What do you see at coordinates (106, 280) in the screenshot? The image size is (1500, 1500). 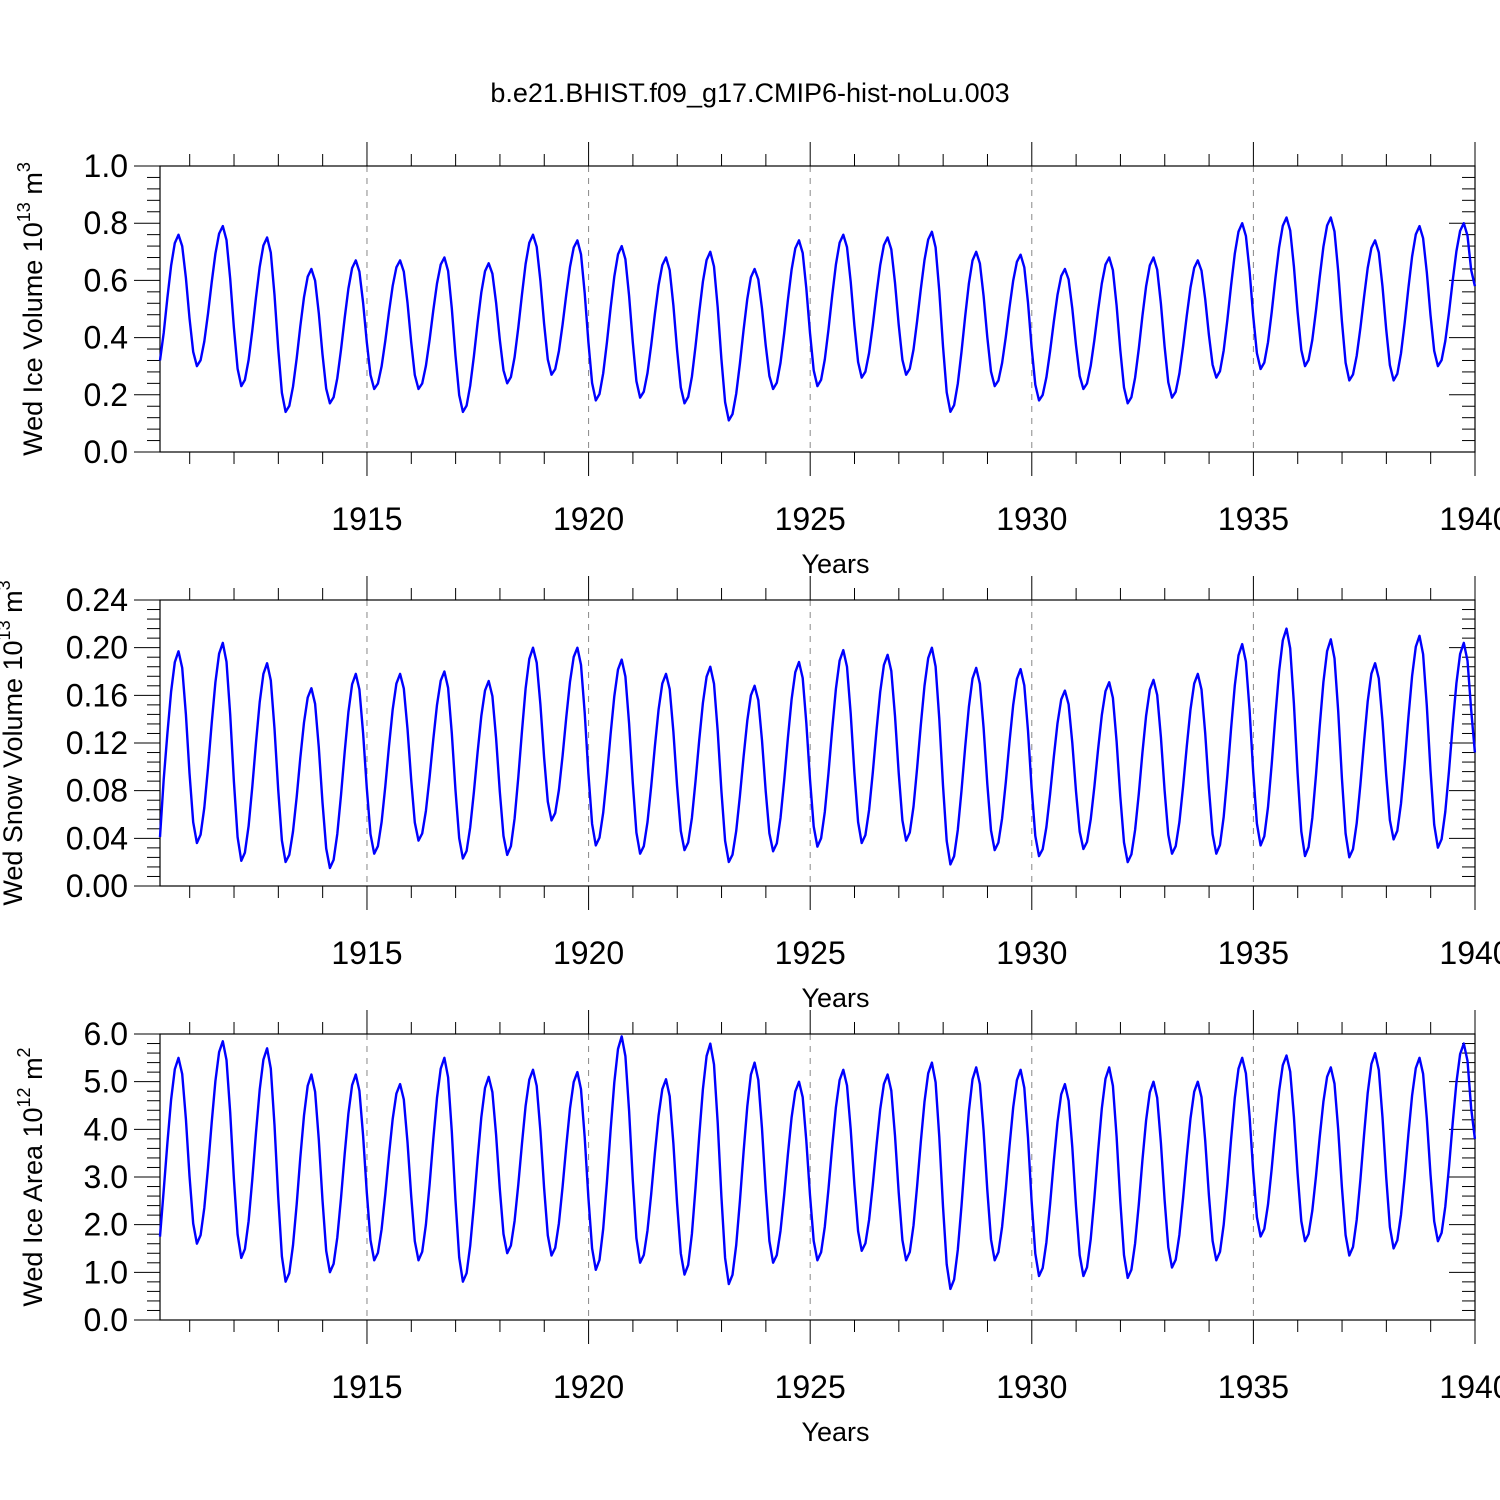 I see `y-tick-label: 0.6` at bounding box center [106, 280].